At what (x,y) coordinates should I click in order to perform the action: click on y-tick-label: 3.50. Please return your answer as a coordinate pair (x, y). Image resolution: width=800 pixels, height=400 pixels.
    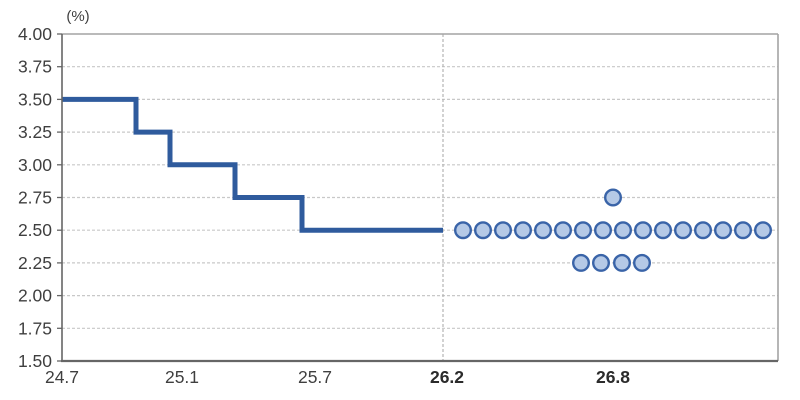
    Looking at the image, I should click on (35, 99).